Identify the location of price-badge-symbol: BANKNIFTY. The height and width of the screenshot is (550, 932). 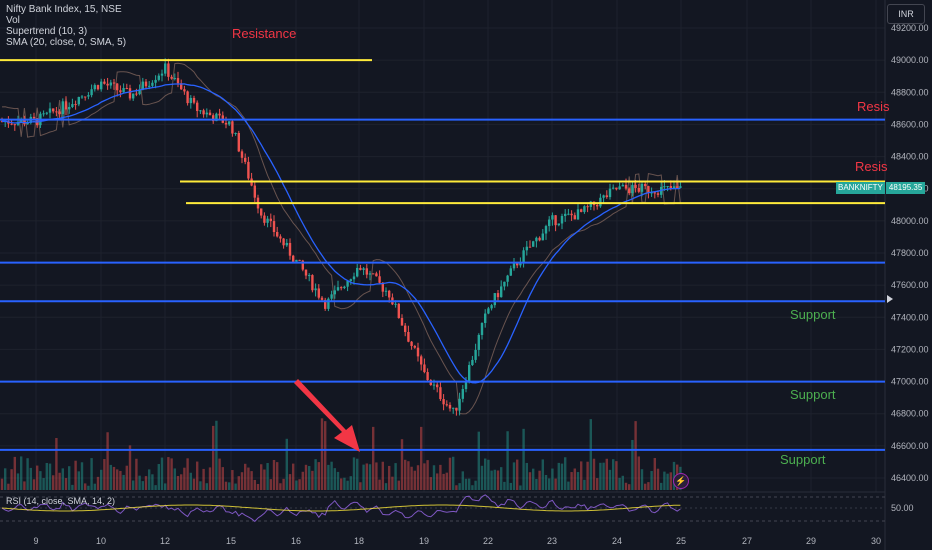
(860, 188).